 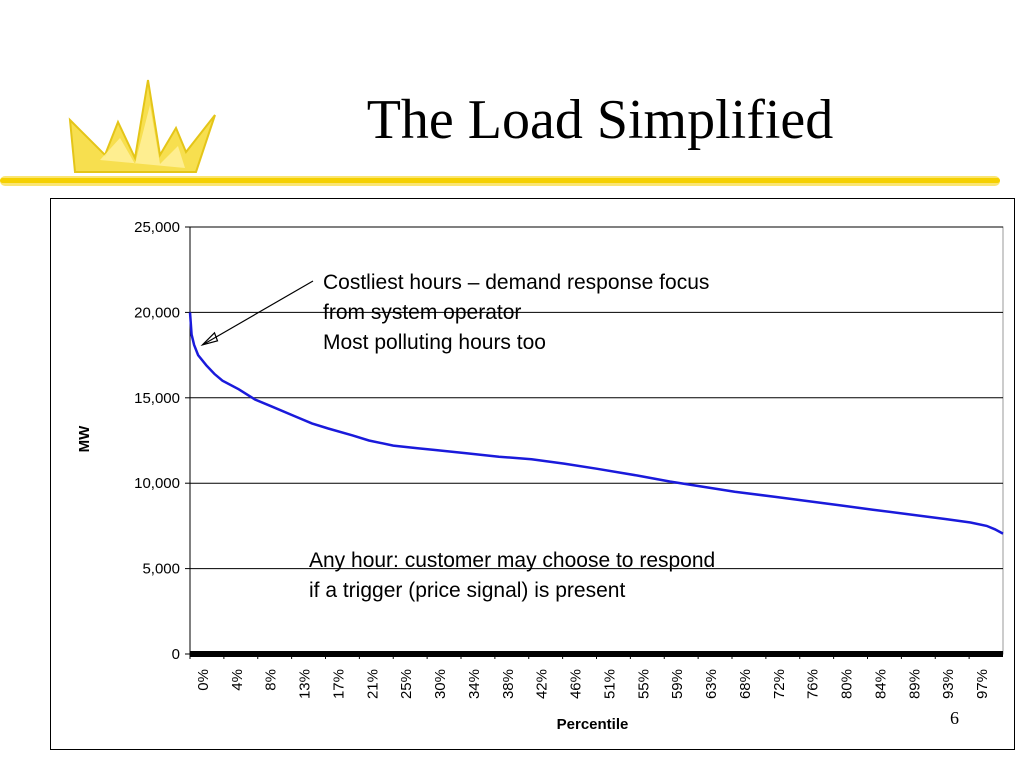 I want to click on x-tick-label: 25%, so click(x=406, y=684).